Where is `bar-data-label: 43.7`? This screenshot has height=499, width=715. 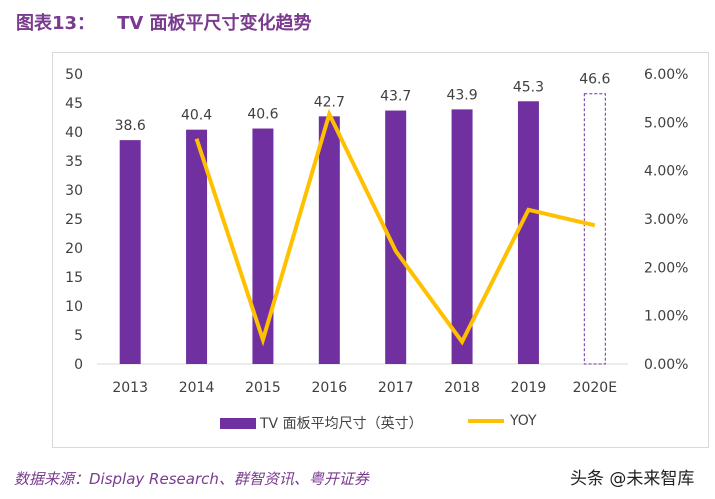 bar-data-label: 43.7 is located at coordinates (395, 97).